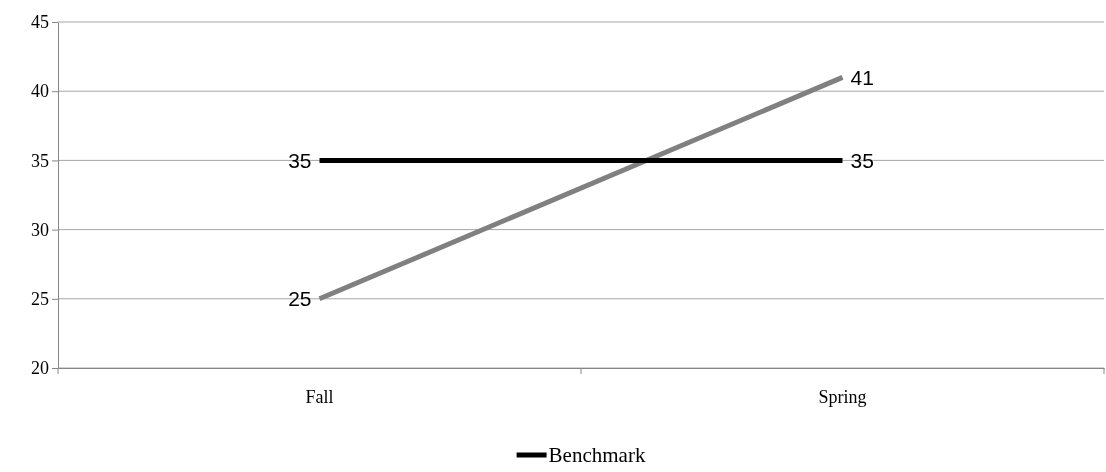 This screenshot has height=472, width=1106. Describe the element at coordinates (862, 77) in the screenshot. I see `data-label: 41` at that location.